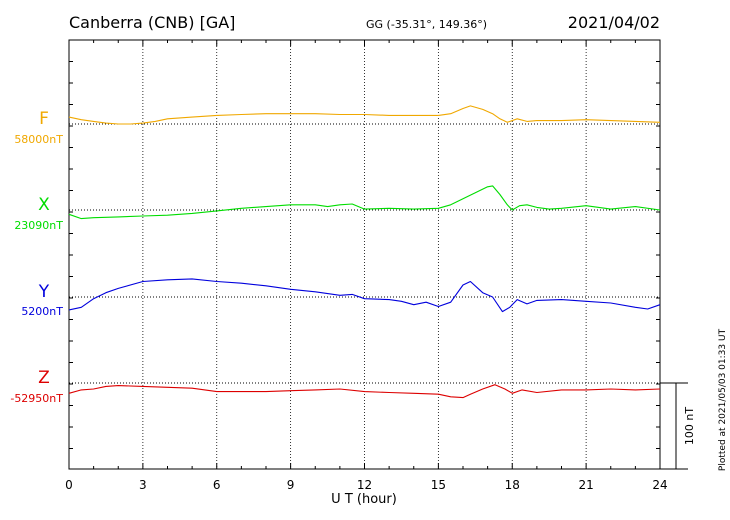 This screenshot has width=730, height=520. I want to click on x-tick-label: 21, so click(585, 485).